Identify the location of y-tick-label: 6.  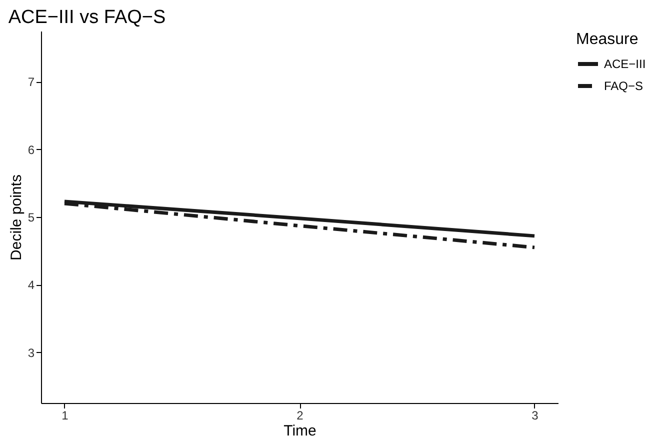
(31, 149).